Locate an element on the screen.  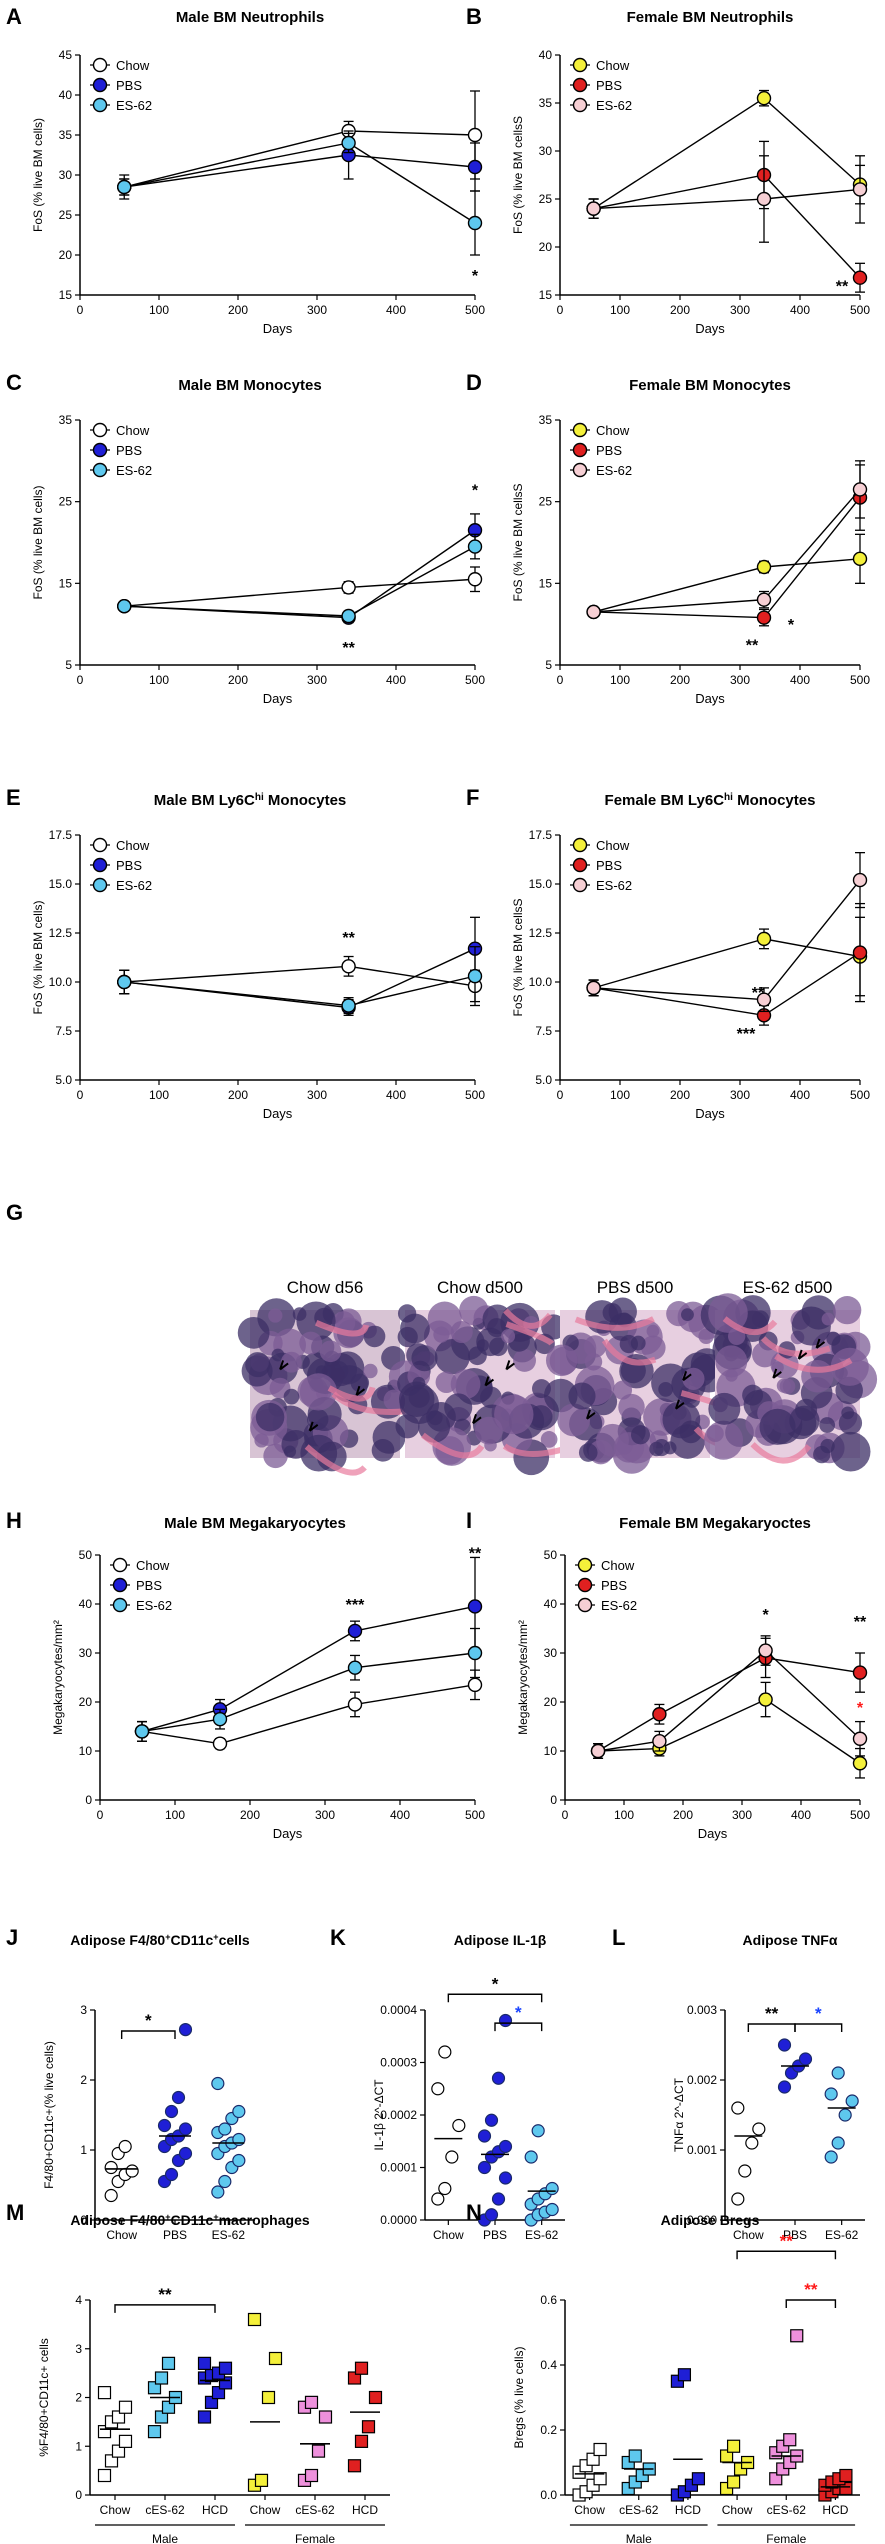
y-tick-label: 1 is located at coordinates (83, 2150).